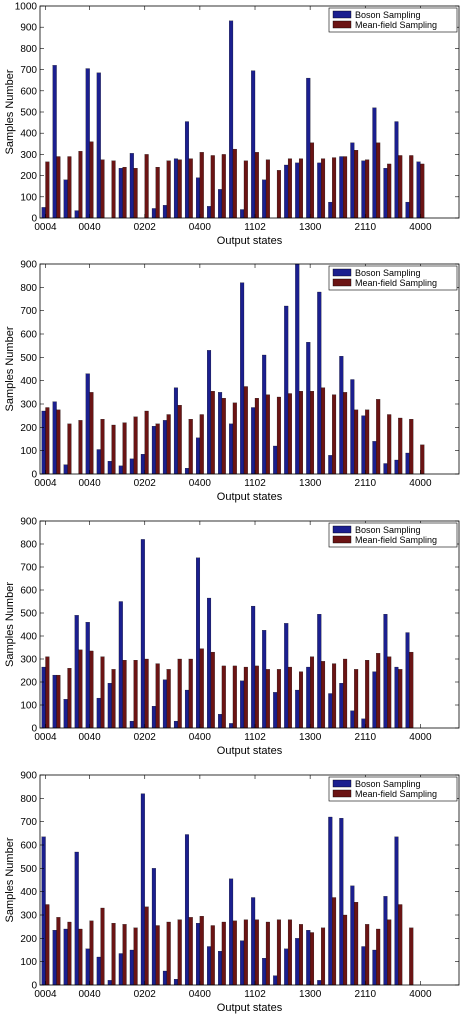  What do you see at coordinates (28, 892) in the screenshot?
I see `y-tick-label: 400` at bounding box center [28, 892].